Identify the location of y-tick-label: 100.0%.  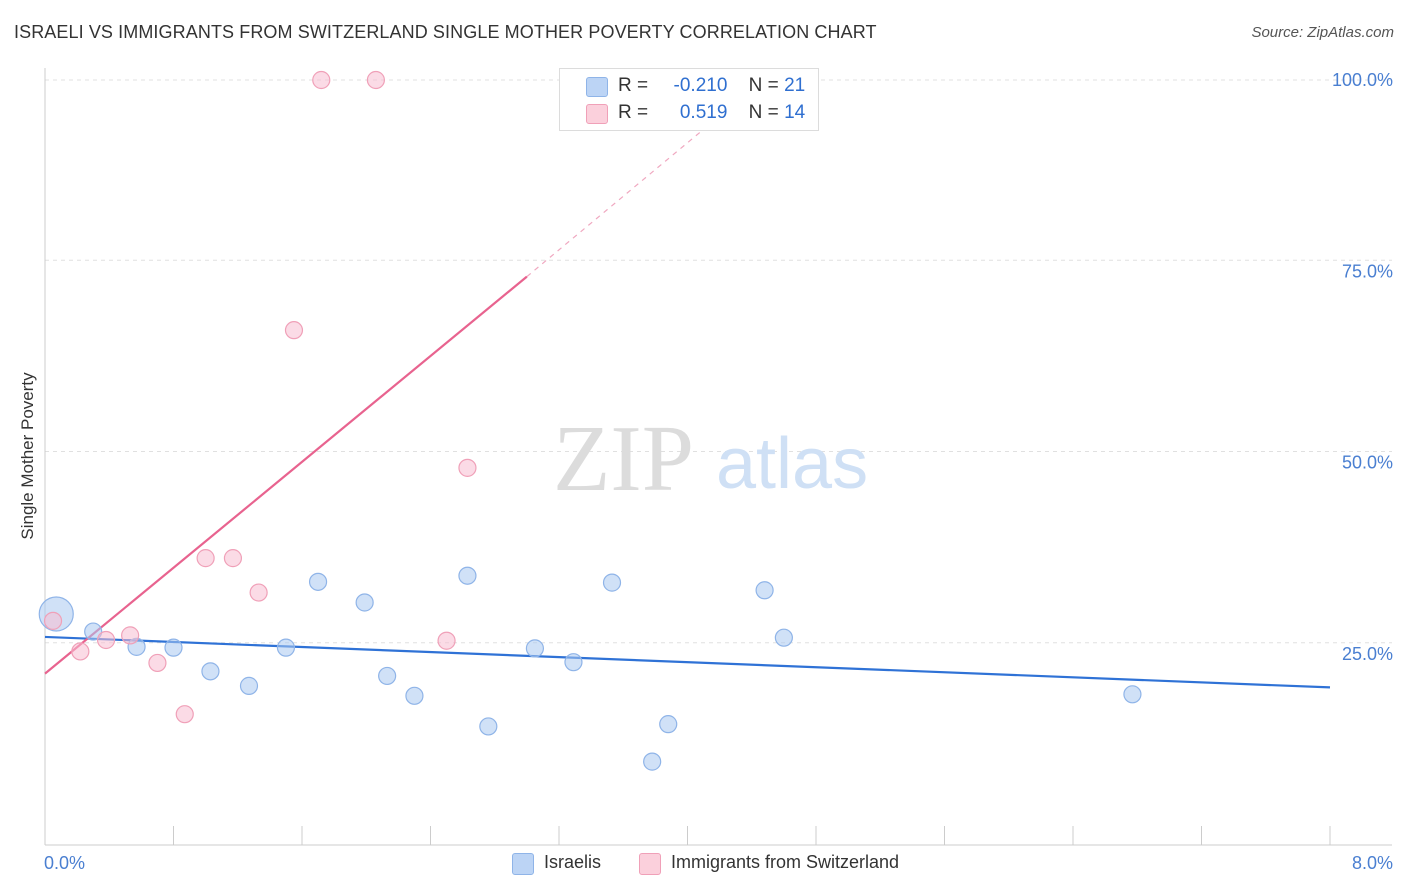
(1362, 80).